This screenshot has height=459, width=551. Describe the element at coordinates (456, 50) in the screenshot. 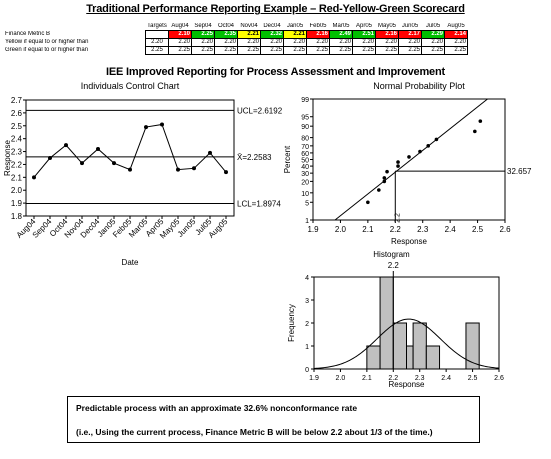

I see `scorecard-value-cell: 2.25` at that location.